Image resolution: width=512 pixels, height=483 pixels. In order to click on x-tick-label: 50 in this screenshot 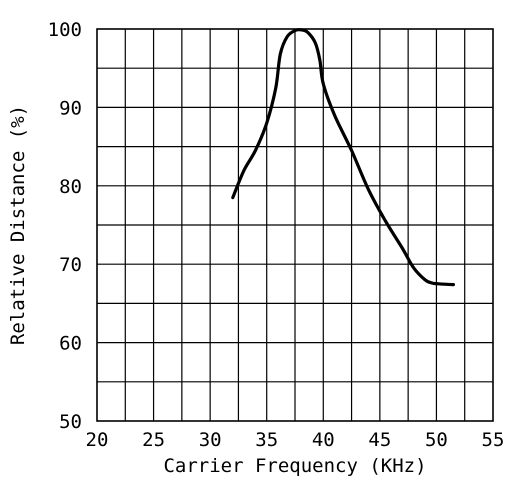, I will do `click(436, 440)`.